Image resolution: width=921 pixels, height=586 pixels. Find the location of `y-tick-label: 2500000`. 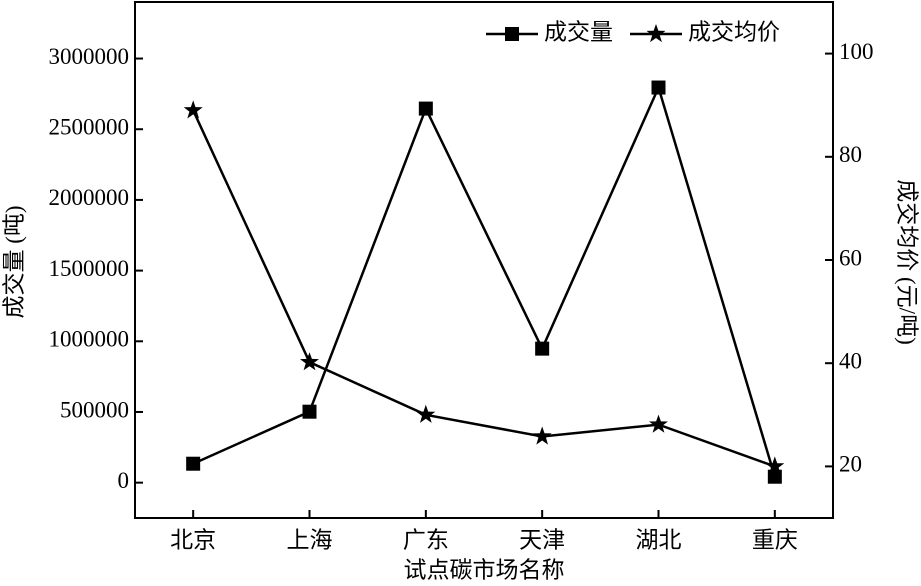

y-tick-label: 2500000 is located at coordinates (89, 127).